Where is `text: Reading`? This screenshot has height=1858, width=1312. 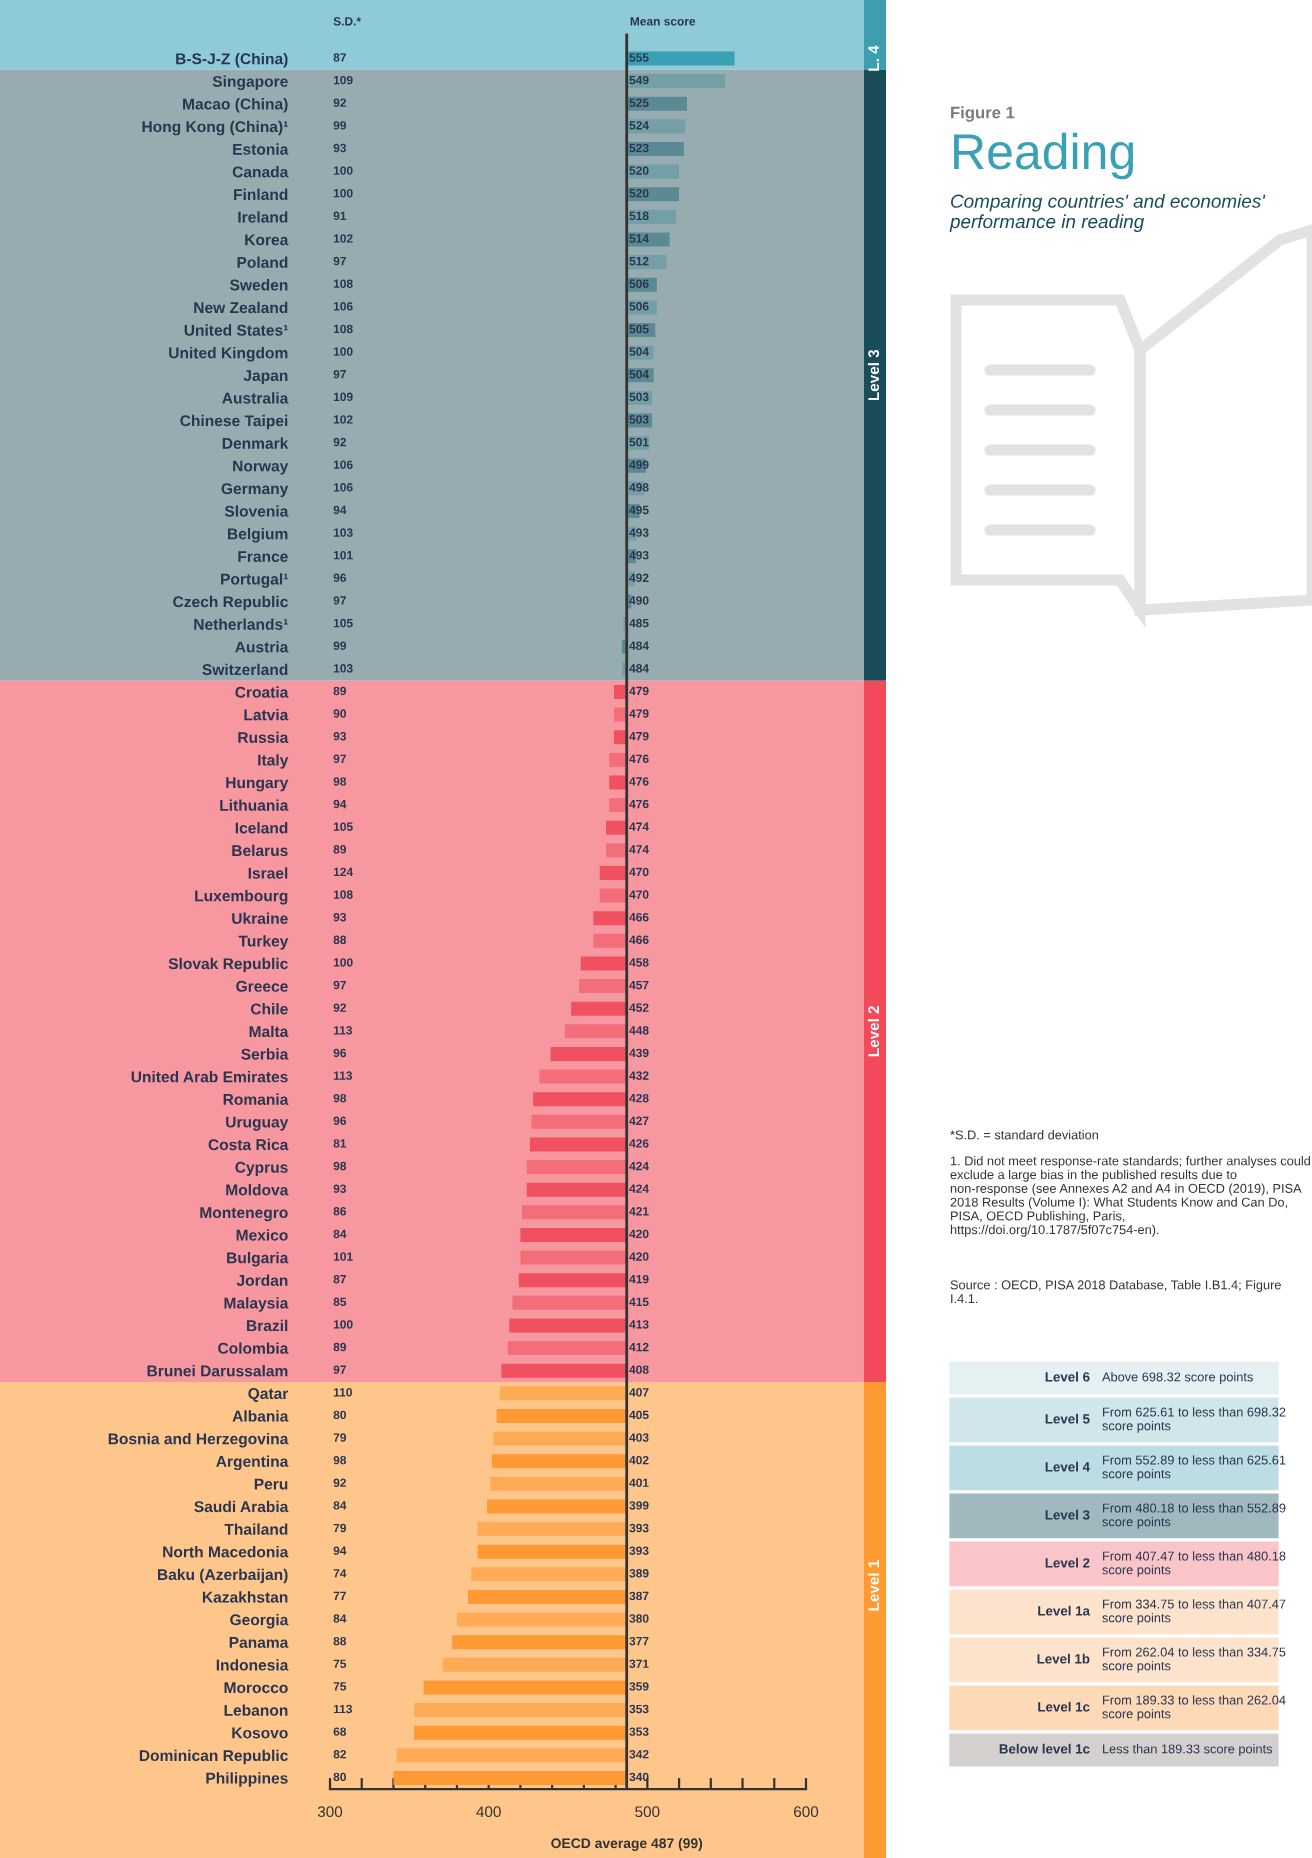 text: Reading is located at coordinates (1044, 156).